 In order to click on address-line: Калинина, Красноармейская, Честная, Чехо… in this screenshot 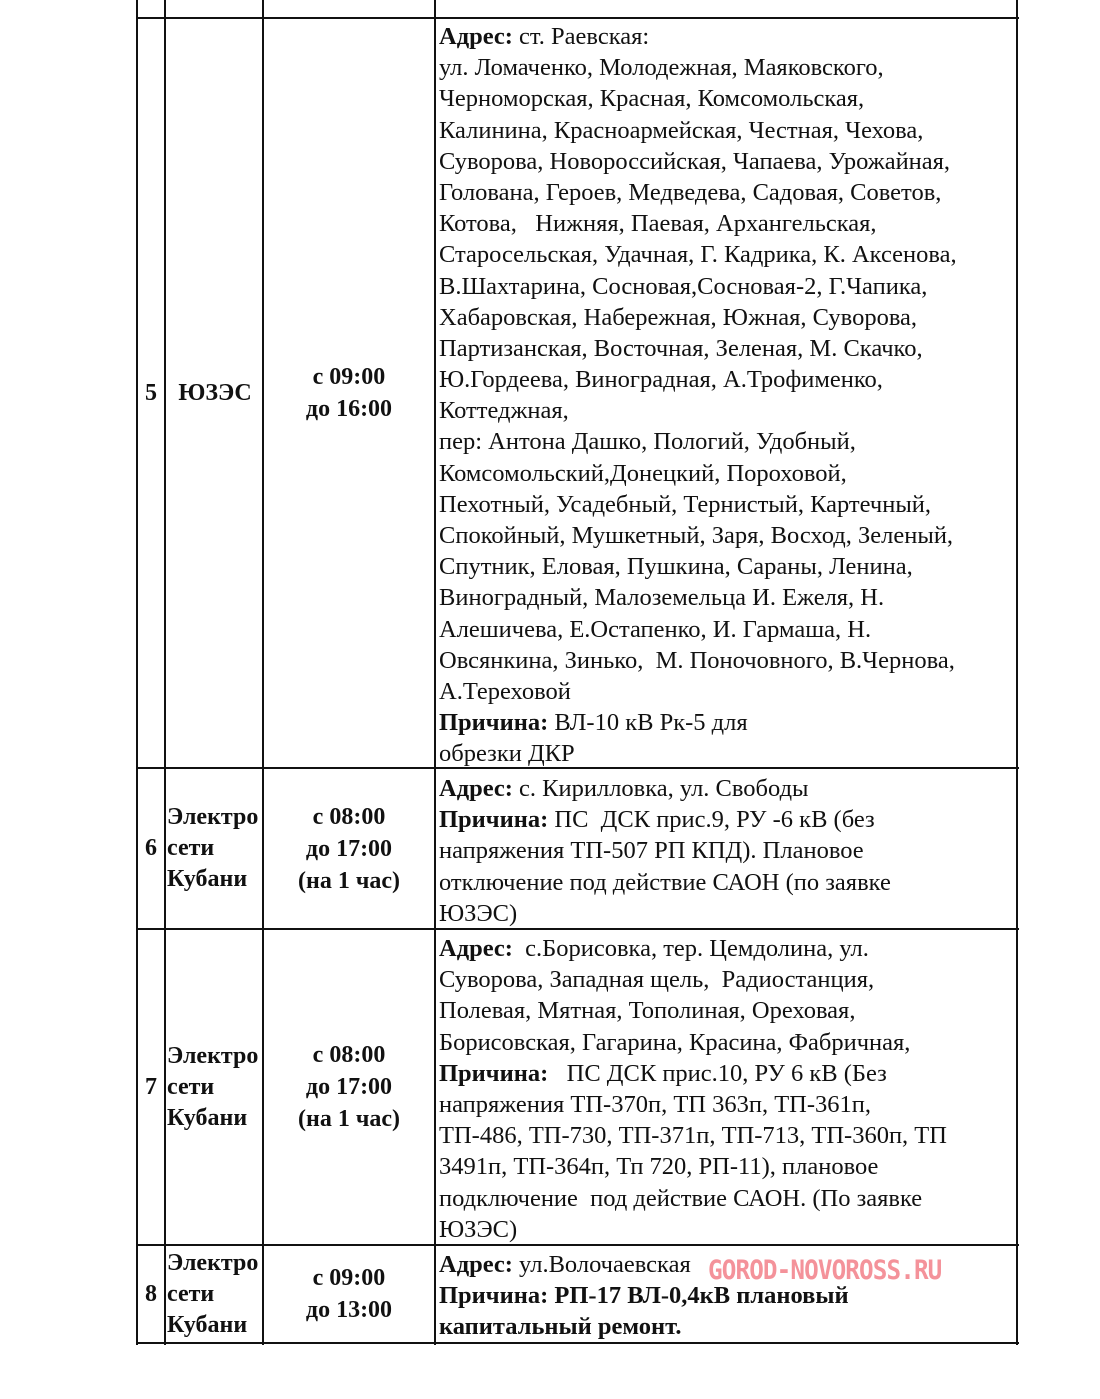, I will do `click(729, 130)`.